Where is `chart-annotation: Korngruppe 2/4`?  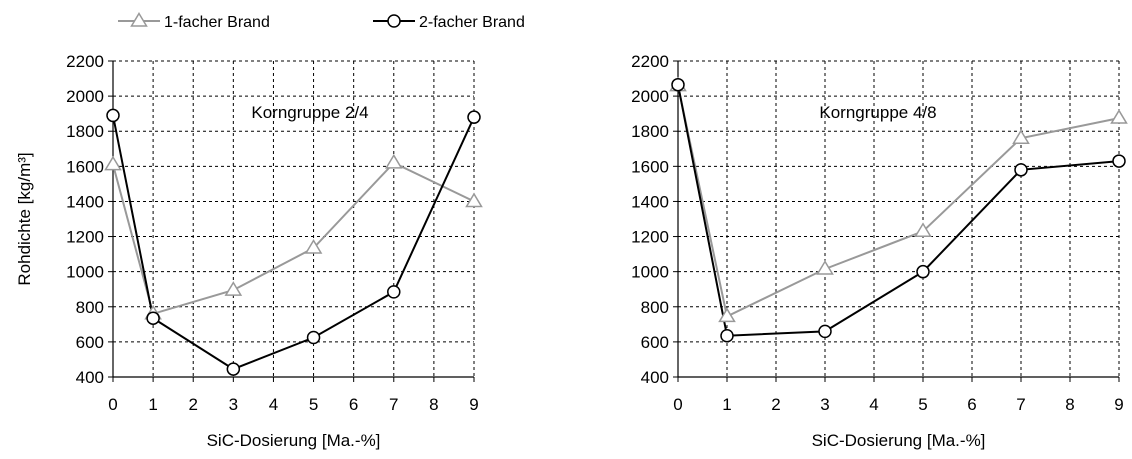 chart-annotation: Korngruppe 2/4 is located at coordinates (309, 112).